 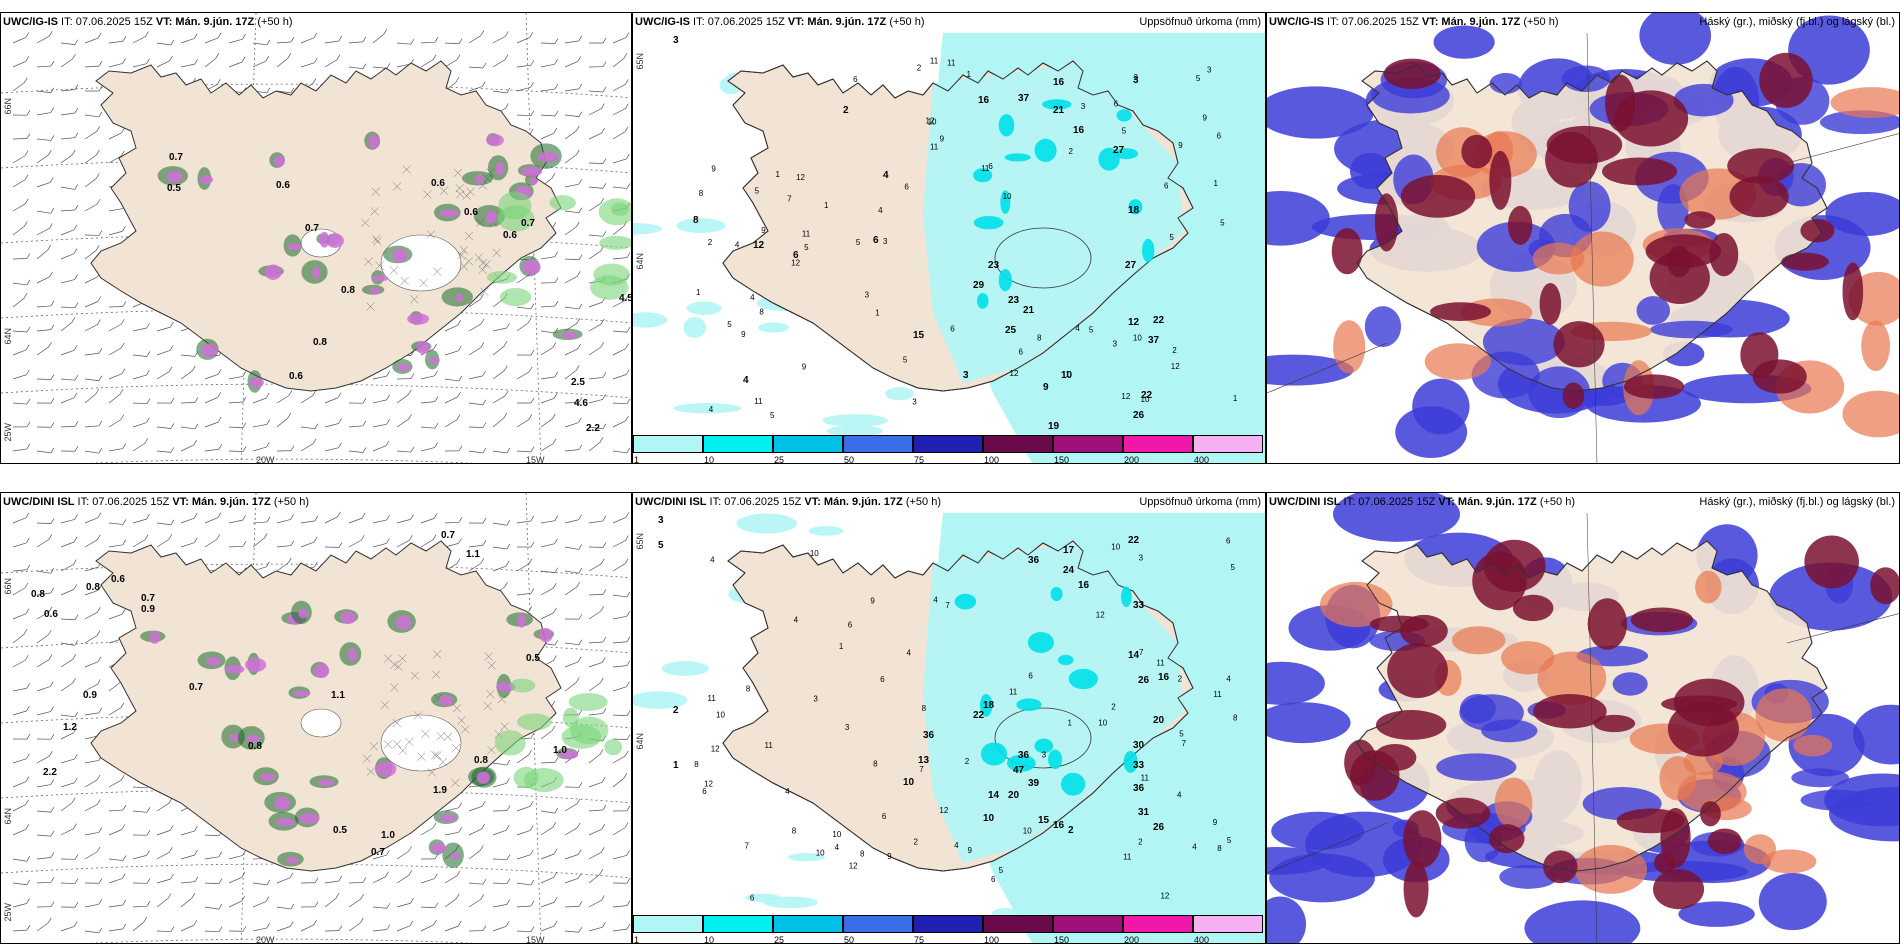 I want to click on value-label: 2, so click(x=846, y=110).